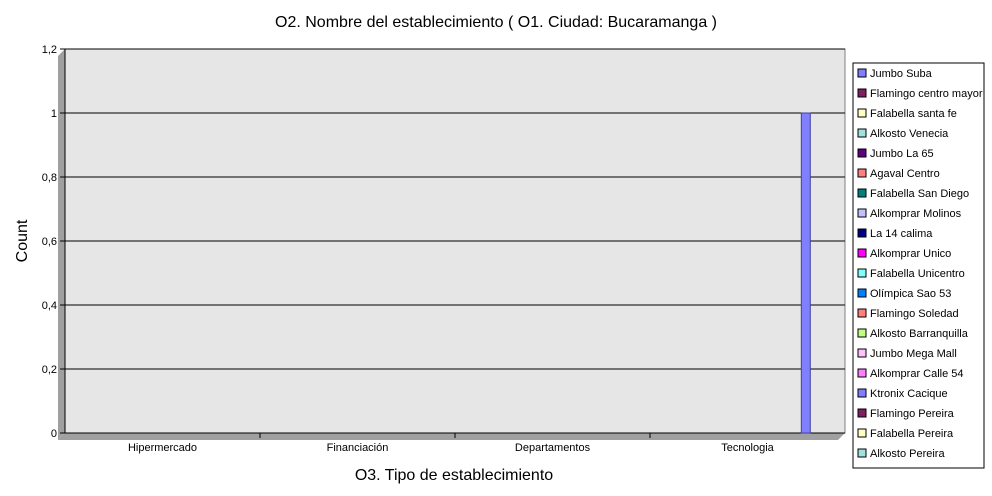 Image resolution: width=992 pixels, height=496 pixels. What do you see at coordinates (54, 114) in the screenshot?
I see `y-tick-label: 1` at bounding box center [54, 114].